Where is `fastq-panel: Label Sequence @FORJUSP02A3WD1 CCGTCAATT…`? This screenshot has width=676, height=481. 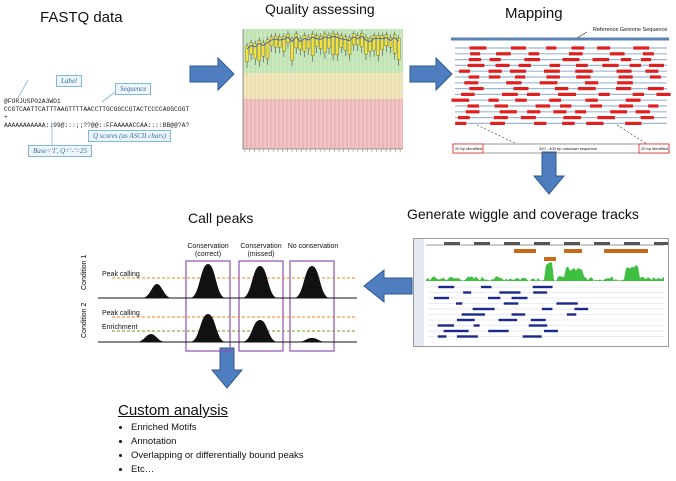
fastq-panel: Label Sequence @FORJUSP02A3WD1 CCGTCAATT… is located at coordinates (100, 120).